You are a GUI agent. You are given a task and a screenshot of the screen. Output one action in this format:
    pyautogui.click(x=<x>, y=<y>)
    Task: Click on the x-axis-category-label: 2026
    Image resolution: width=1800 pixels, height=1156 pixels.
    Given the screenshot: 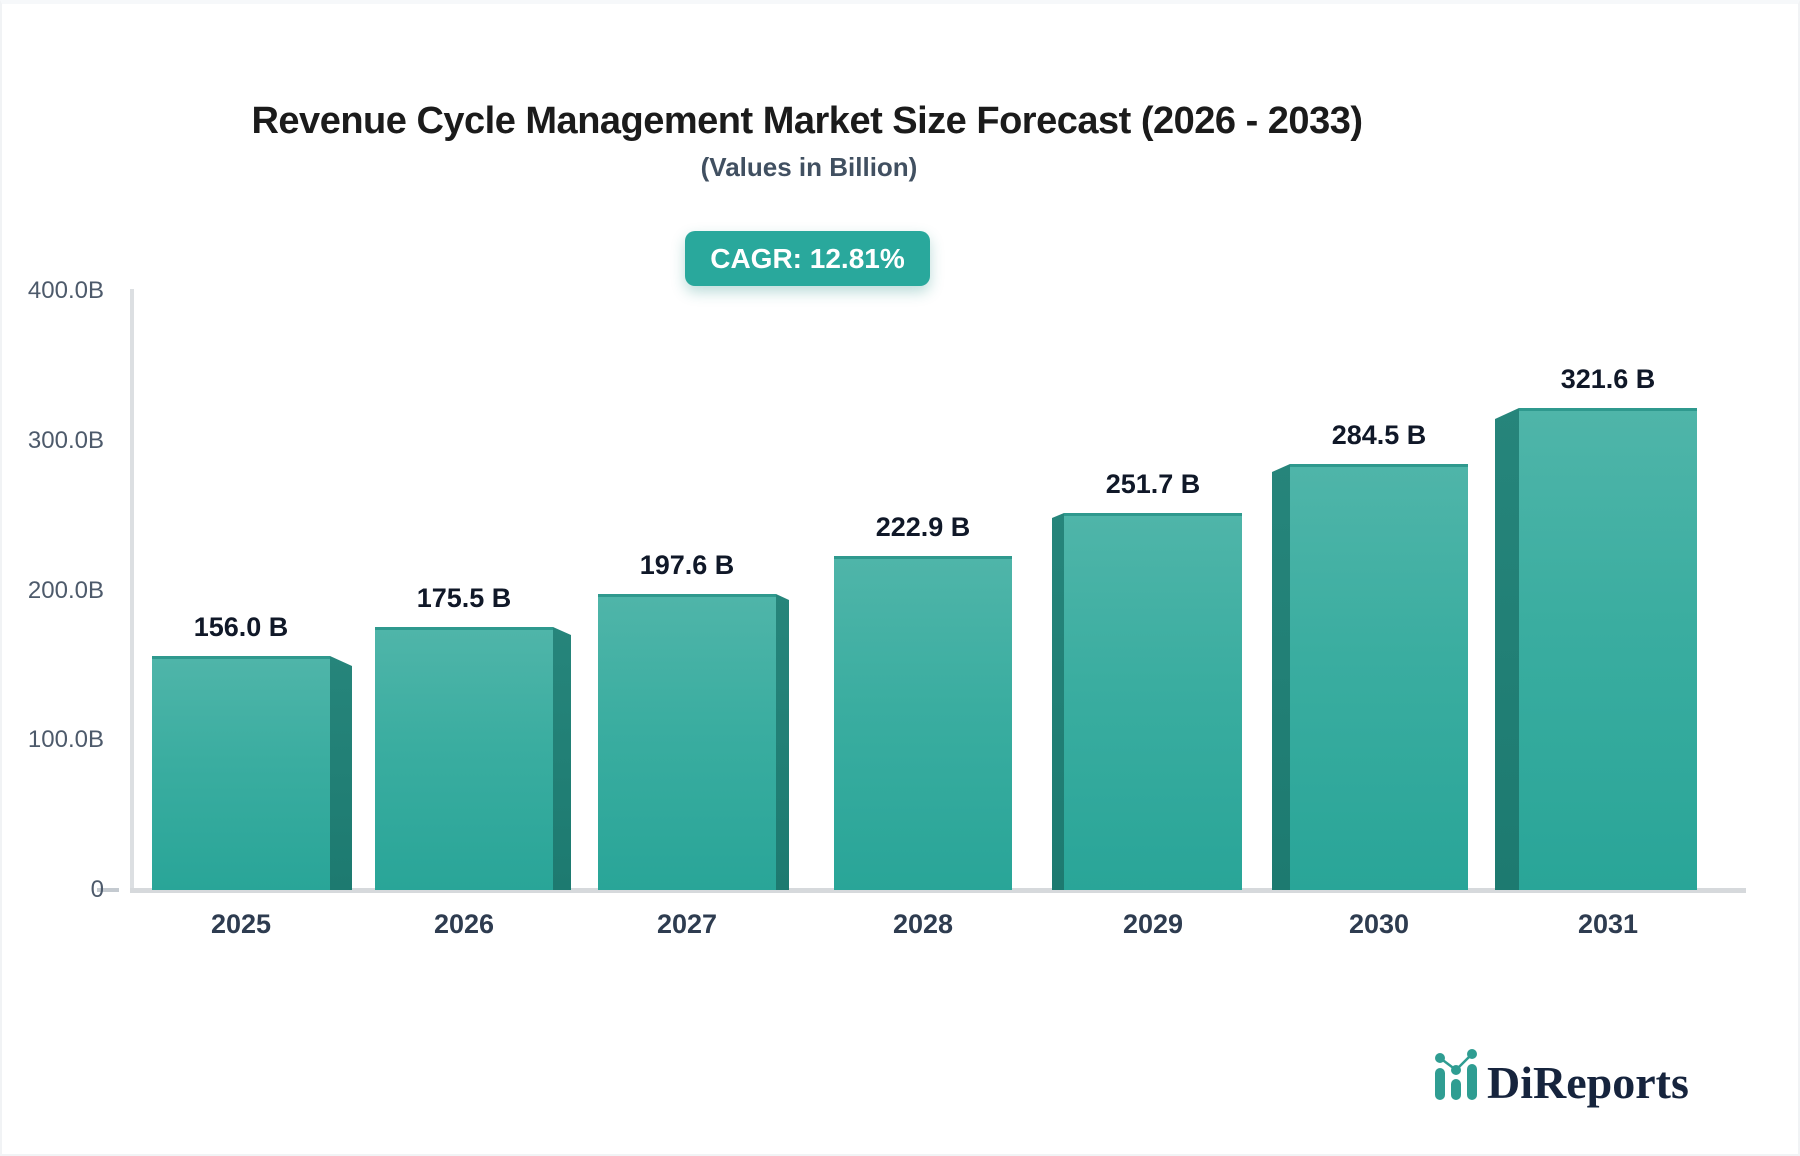 What is the action you would take?
    pyautogui.click(x=464, y=924)
    